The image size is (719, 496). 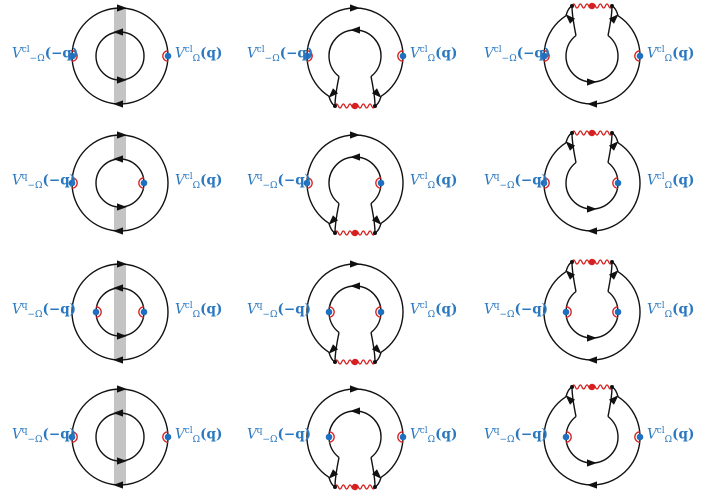 I want to click on diagram-col3-row2-vertex-right-ring, so click(x=615, y=183).